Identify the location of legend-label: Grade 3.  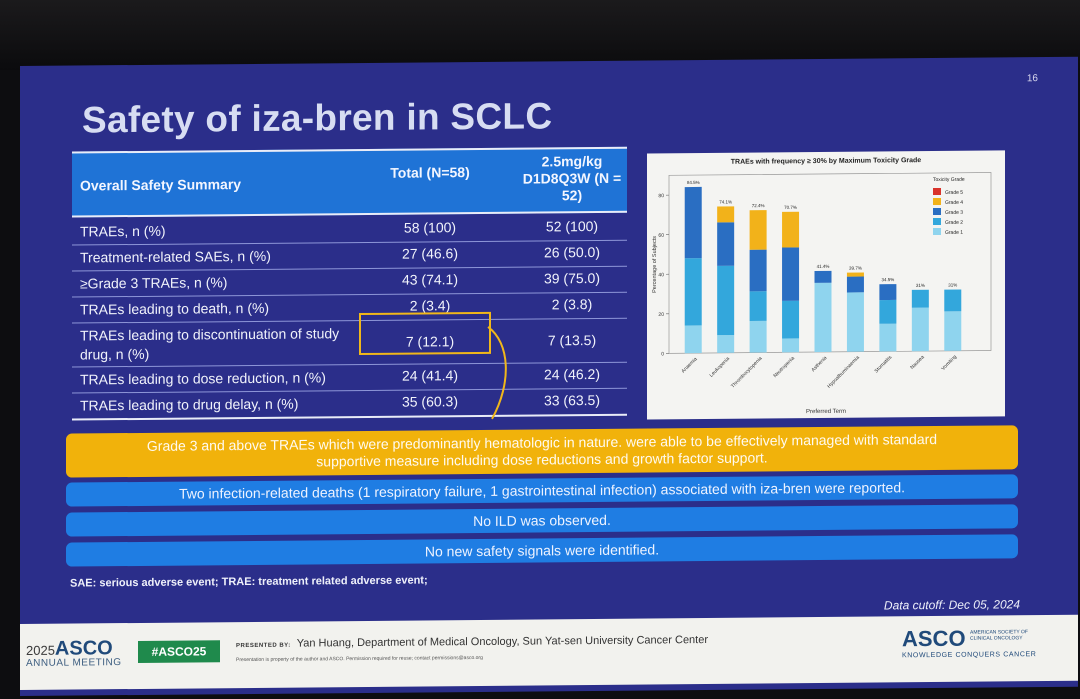
(954, 213).